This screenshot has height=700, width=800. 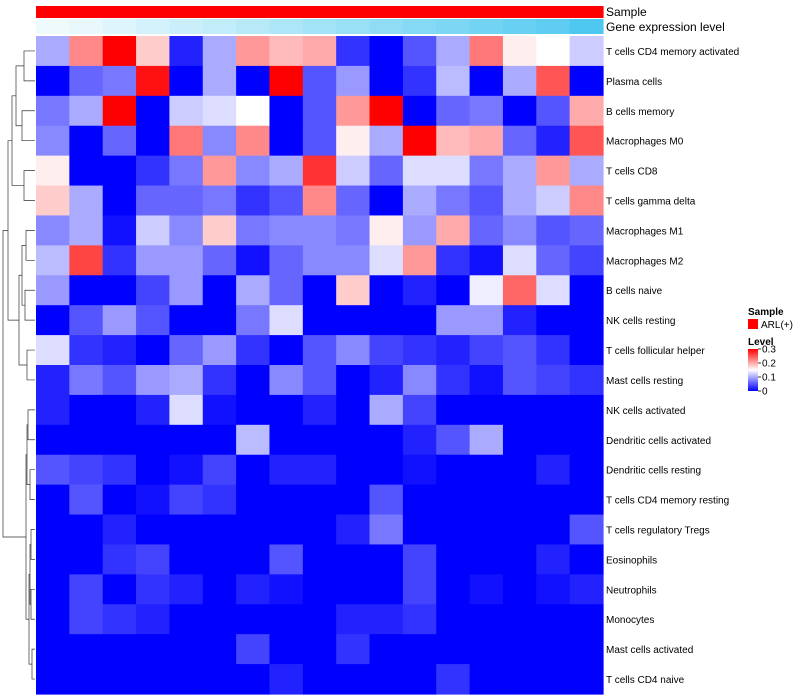 I want to click on row-label: T cells regulatory Tregs, so click(x=658, y=531).